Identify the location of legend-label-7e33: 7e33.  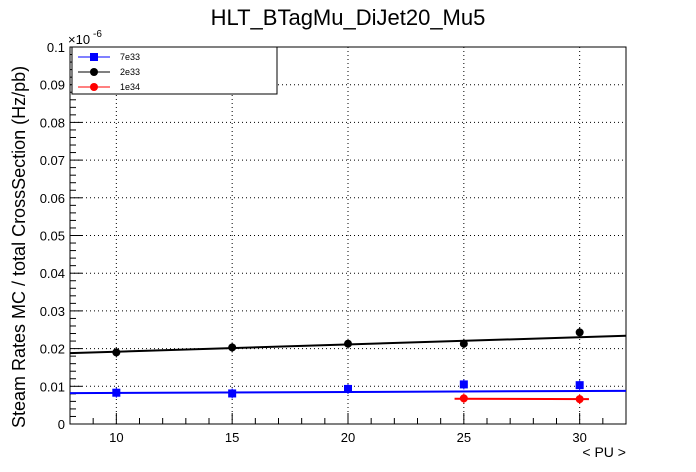
(130, 57).